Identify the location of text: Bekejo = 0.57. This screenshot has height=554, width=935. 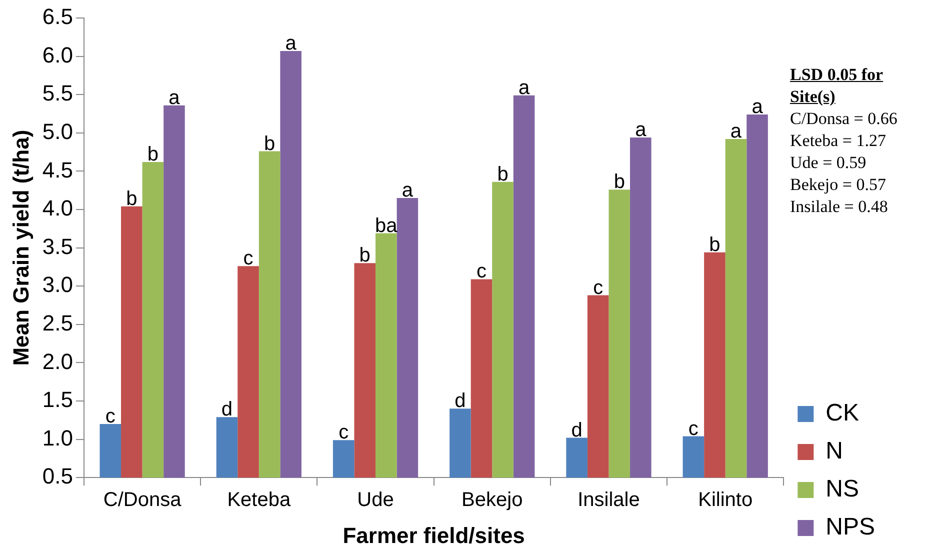
(838, 185).